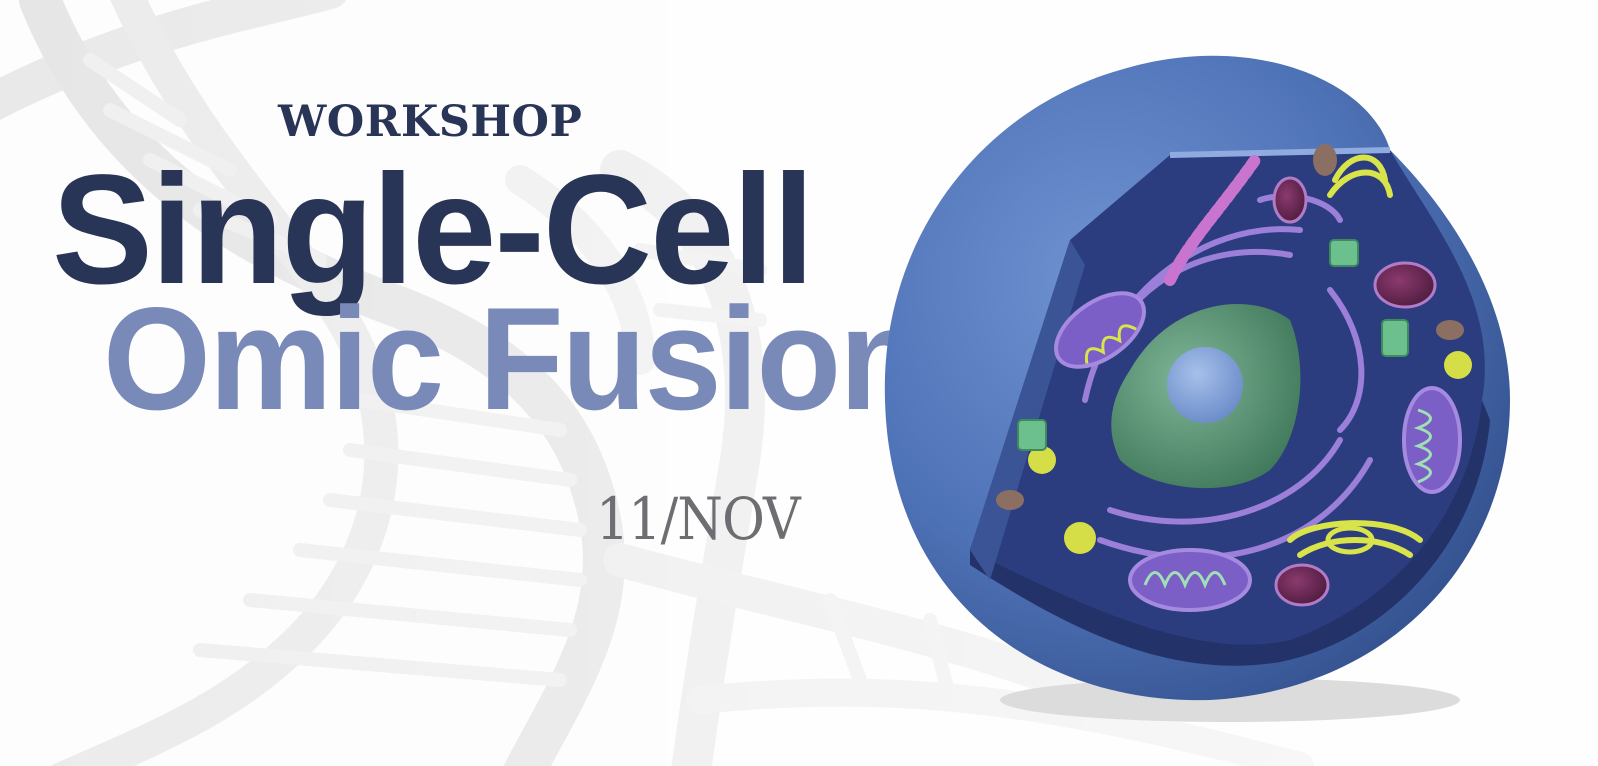  What do you see at coordinates (698, 519) in the screenshot?
I see `event-date: 11/NOV` at bounding box center [698, 519].